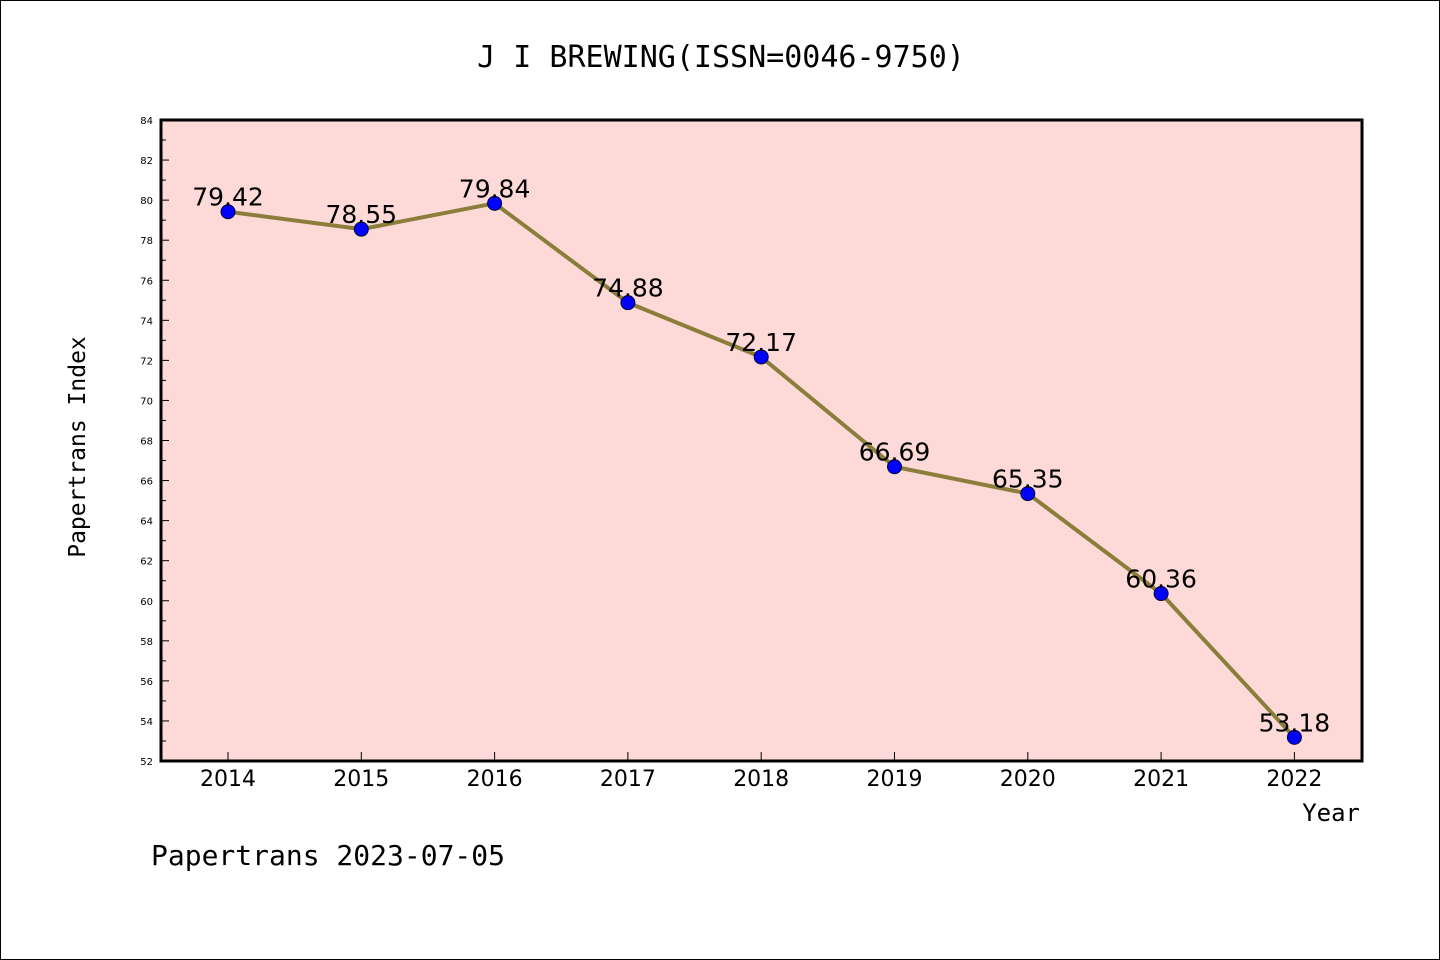 This screenshot has width=1440, height=960. Describe the element at coordinates (146, 161) in the screenshot. I see `y-tick-label: 82` at that location.